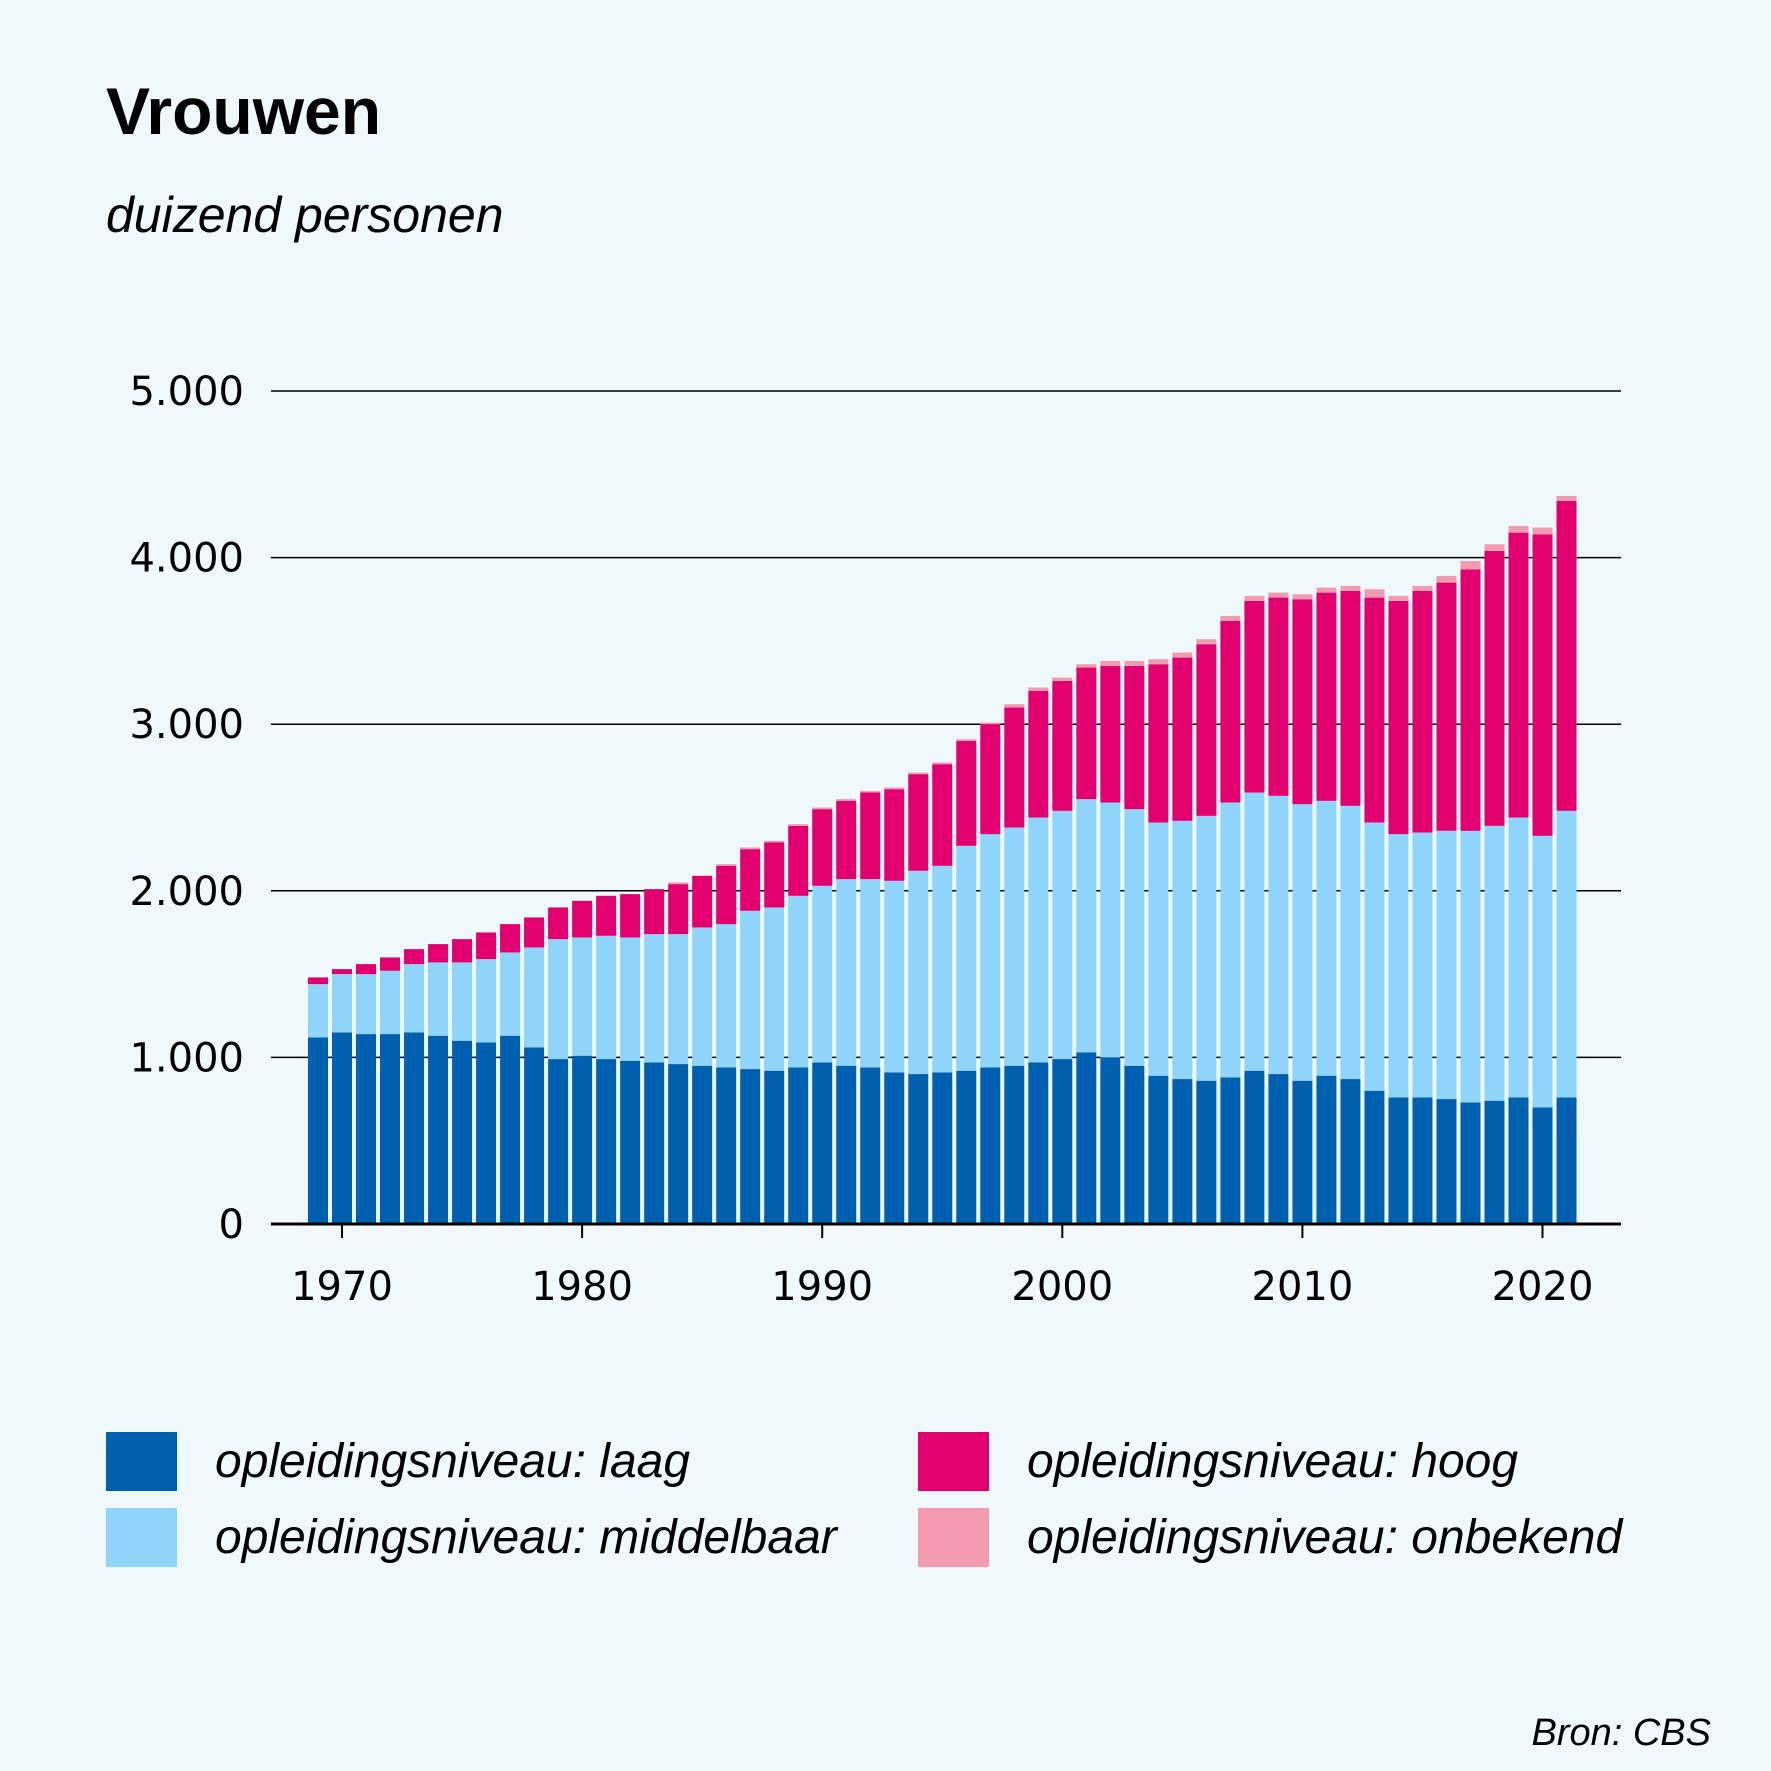  What do you see at coordinates (1518, 675) in the screenshot?
I see `bar-segment-2019-s2` at bounding box center [1518, 675].